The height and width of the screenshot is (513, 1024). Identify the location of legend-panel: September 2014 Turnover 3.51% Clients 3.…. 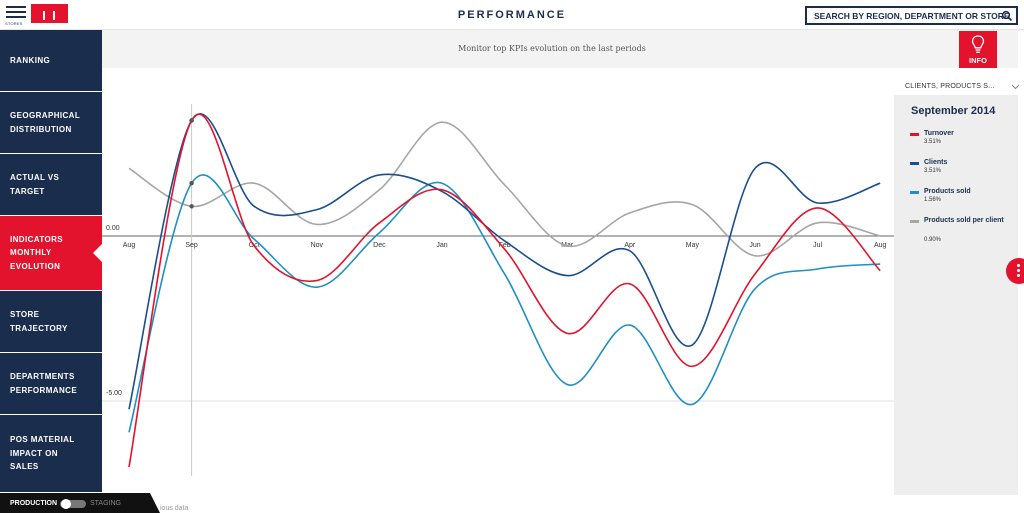
(956, 295).